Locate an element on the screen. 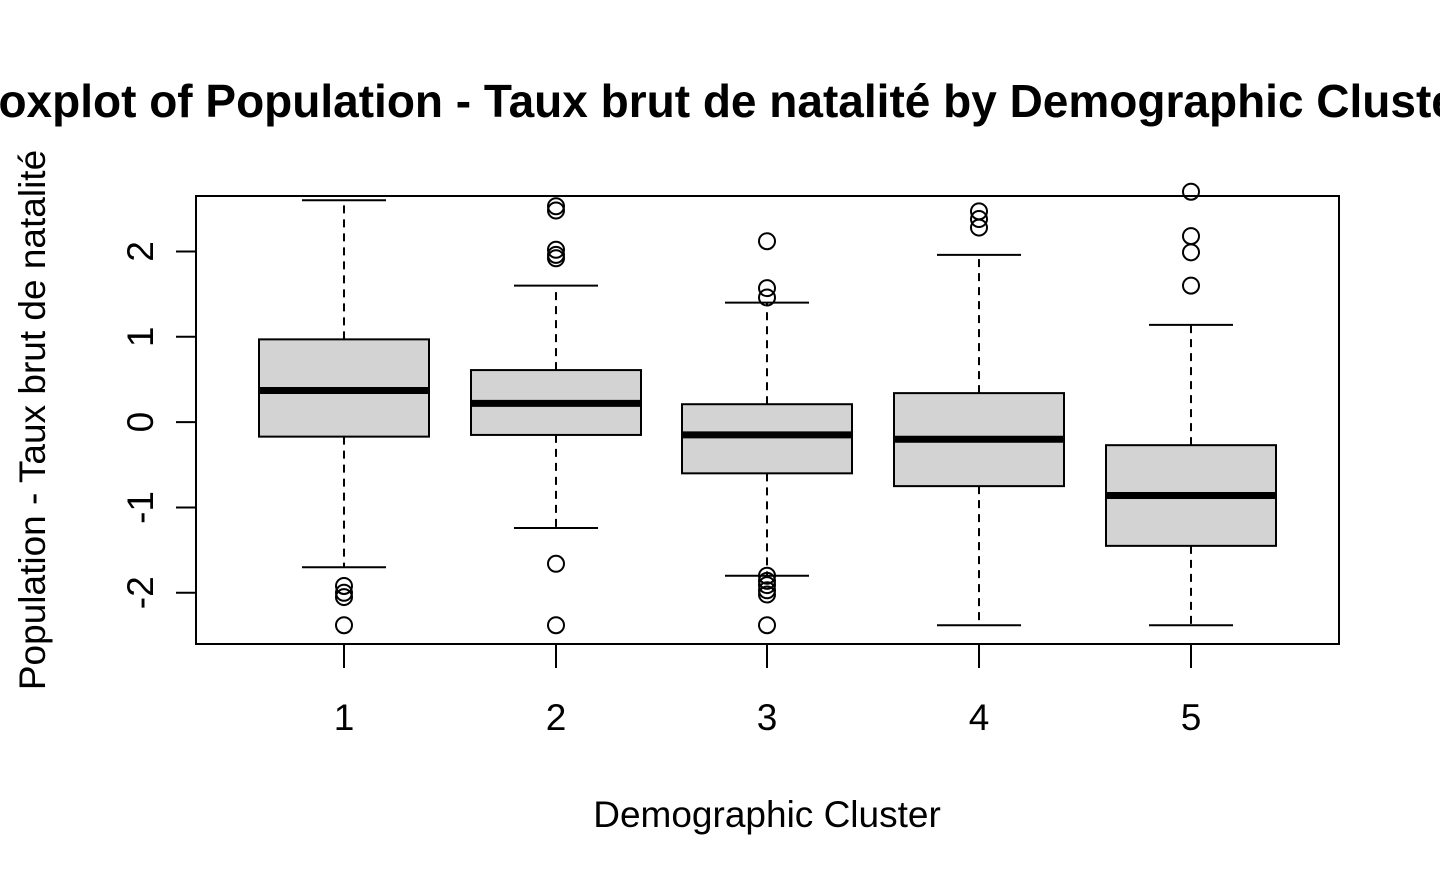 This screenshot has width=1440, height=889. y-tick-label: 0 is located at coordinates (140, 422).